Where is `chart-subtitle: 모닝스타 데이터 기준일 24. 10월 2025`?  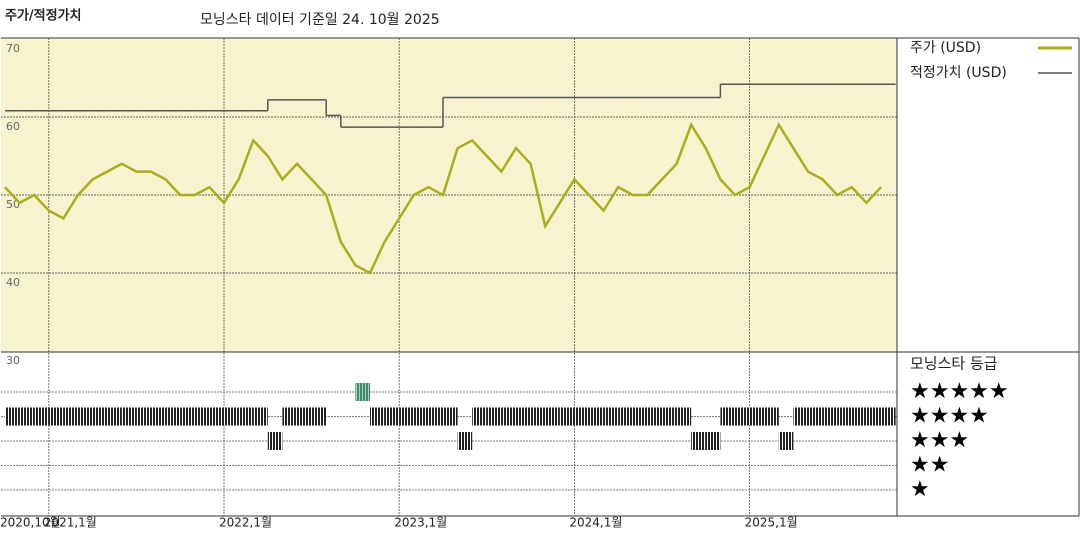
chart-subtitle: 모닝스타 데이터 기준일 24. 10월 2025 is located at coordinates (320, 20).